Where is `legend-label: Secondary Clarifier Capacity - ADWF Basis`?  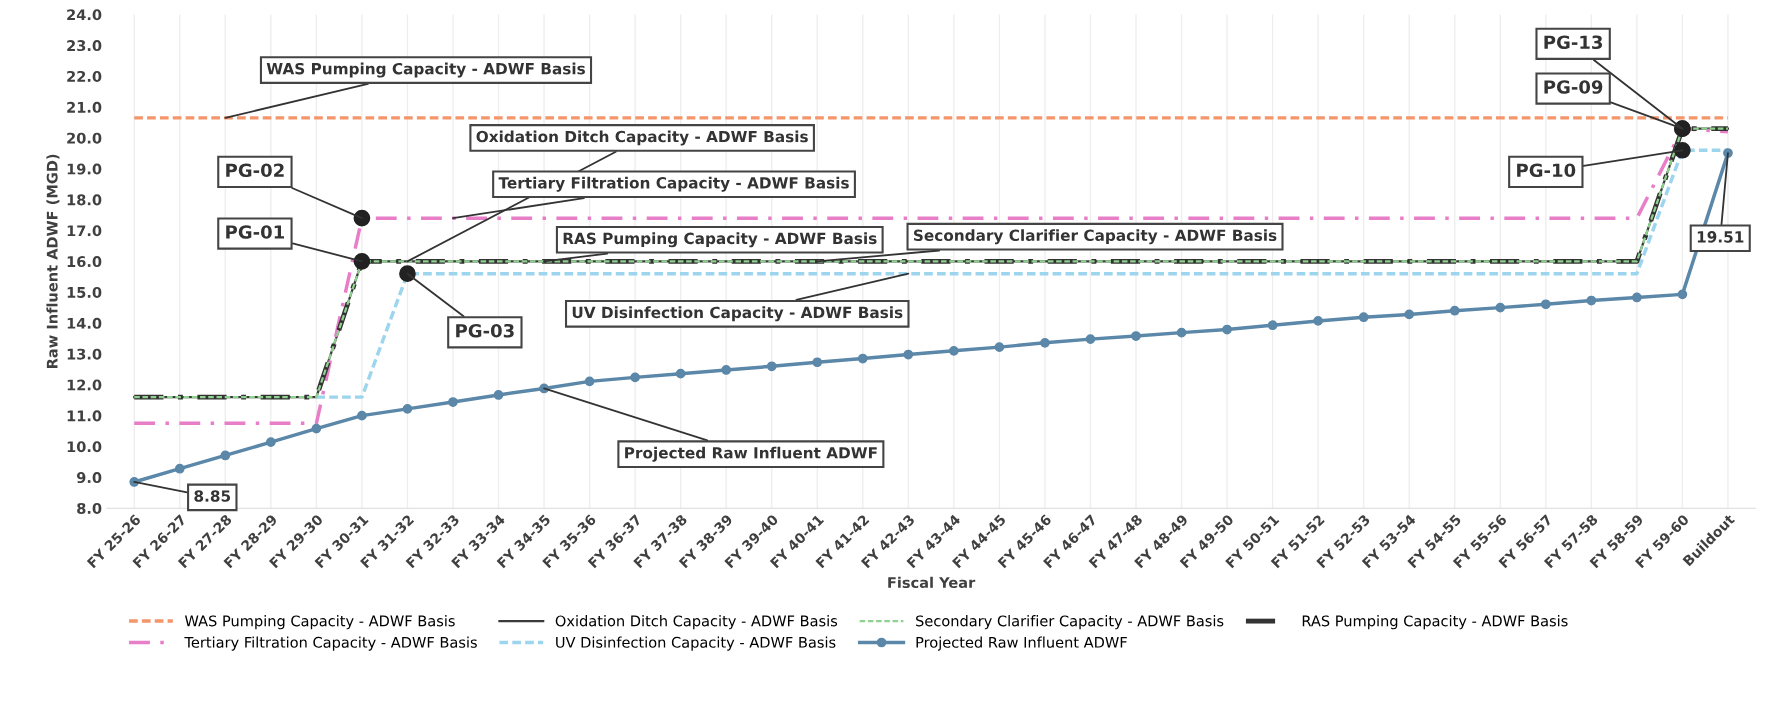 legend-label: Secondary Clarifier Capacity - ADWF Basis is located at coordinates (1070, 622).